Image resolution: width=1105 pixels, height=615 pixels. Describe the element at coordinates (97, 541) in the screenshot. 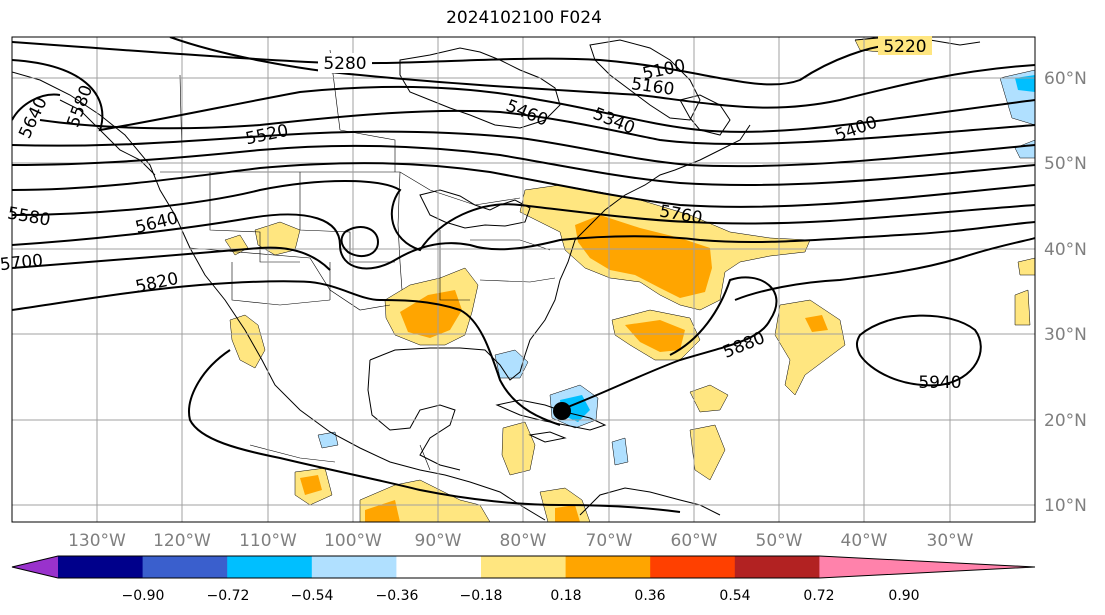

I see `lon-label: 130°W` at that location.